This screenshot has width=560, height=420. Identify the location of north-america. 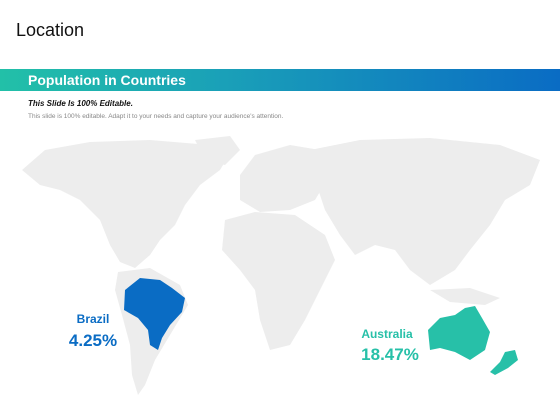
(127, 204).